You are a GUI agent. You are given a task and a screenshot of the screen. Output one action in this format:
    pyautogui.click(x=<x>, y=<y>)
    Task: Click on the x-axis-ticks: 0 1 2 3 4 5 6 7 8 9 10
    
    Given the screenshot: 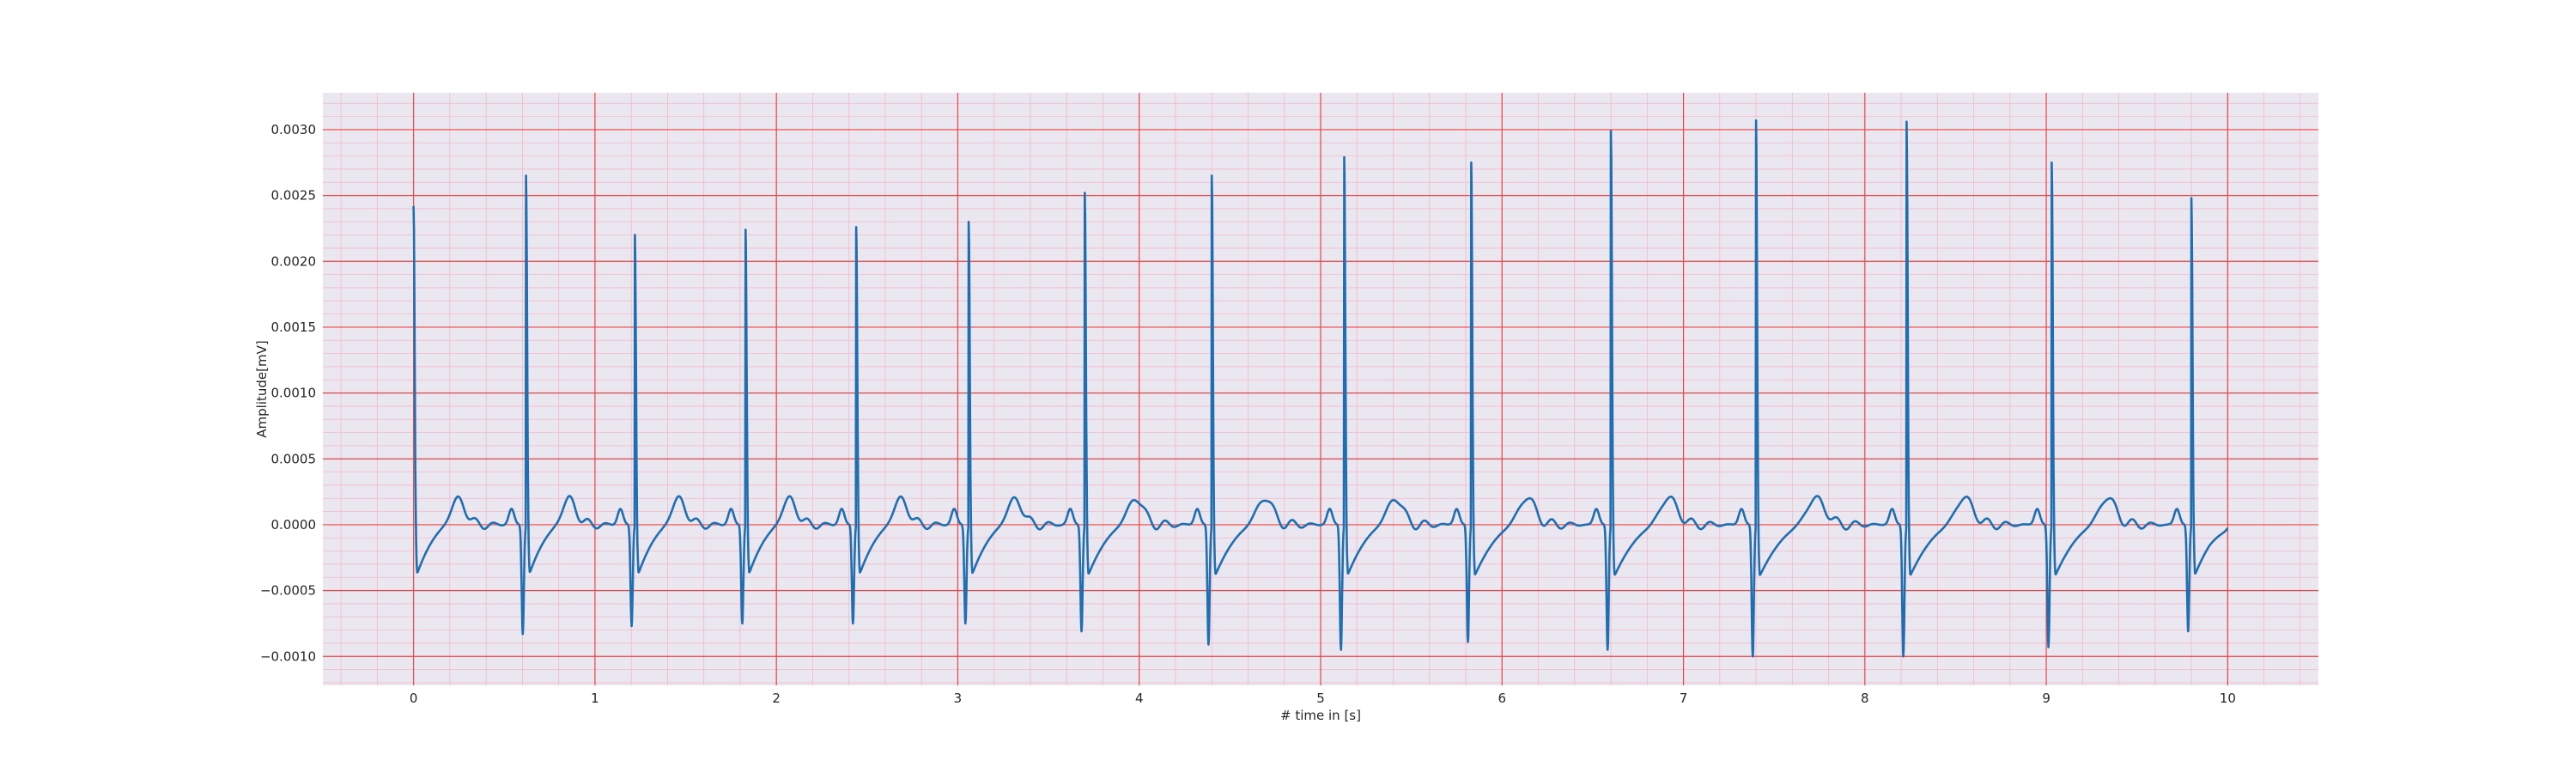 What is the action you would take?
    pyautogui.click(x=1323, y=698)
    